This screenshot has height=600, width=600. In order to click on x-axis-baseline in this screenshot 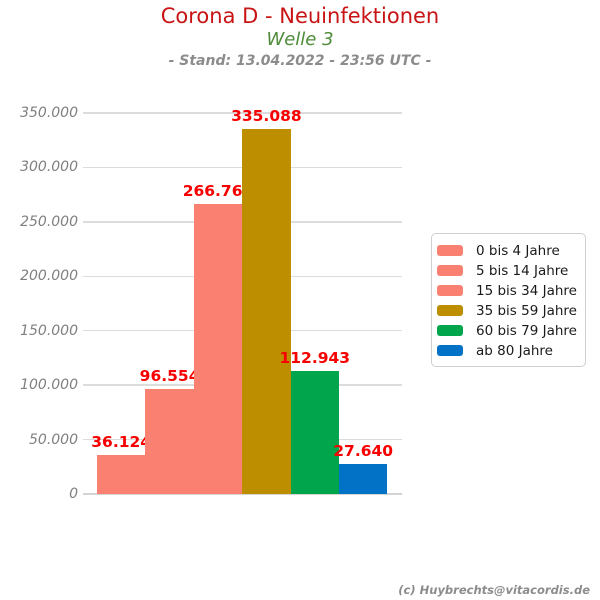, I will do `click(242, 494)`.